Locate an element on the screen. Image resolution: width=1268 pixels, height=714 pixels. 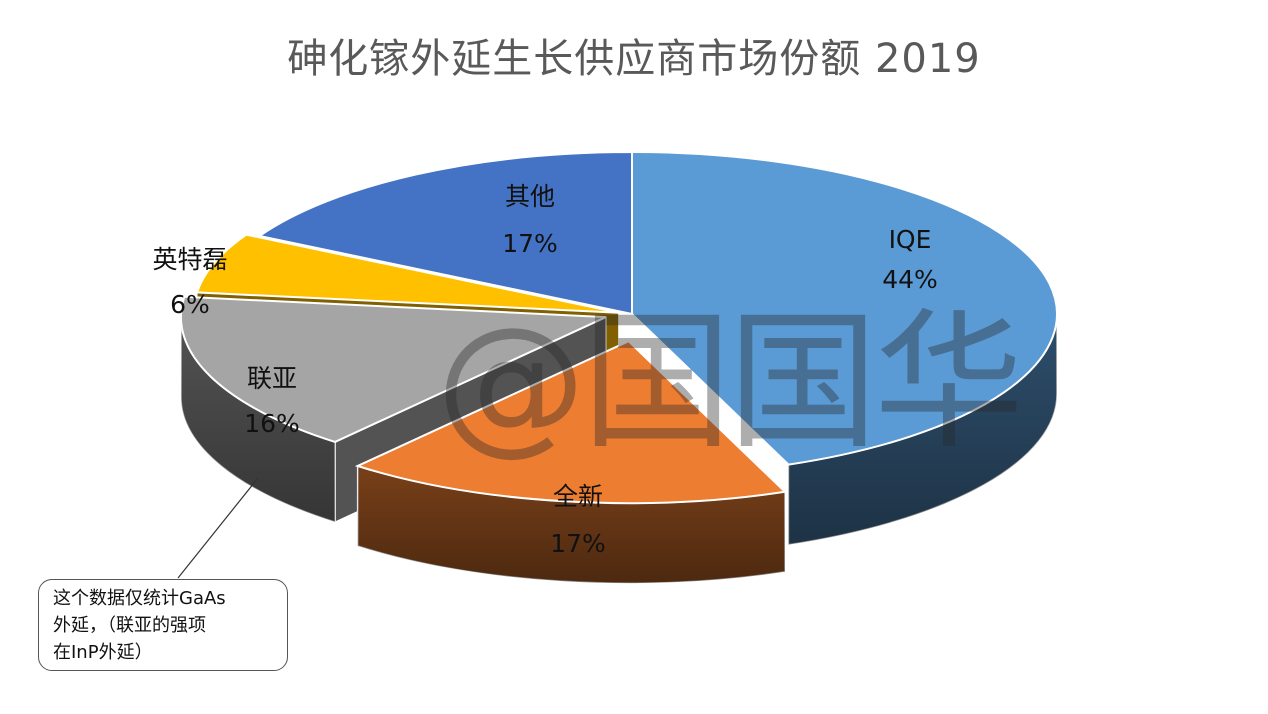
slice-name-label: 英特磊 is located at coordinates (189, 259).